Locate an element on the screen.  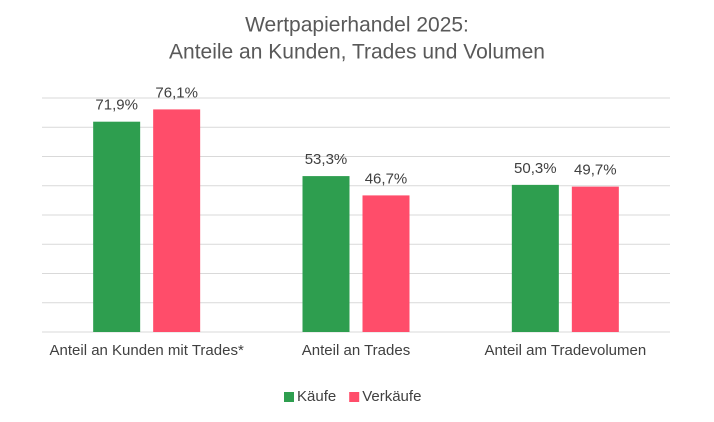
x-tick-label: Anteil an Trades is located at coordinates (356, 350).